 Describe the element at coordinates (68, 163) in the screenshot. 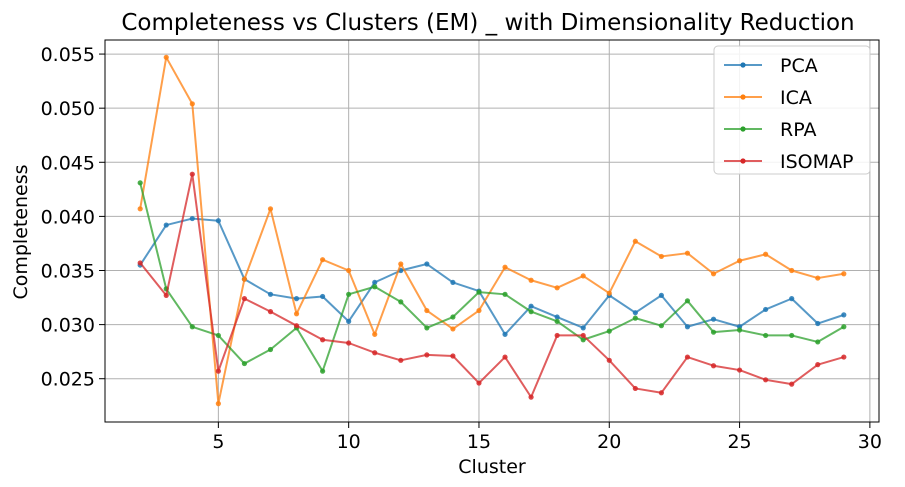

I see `y-tick-label: 0.045` at that location.